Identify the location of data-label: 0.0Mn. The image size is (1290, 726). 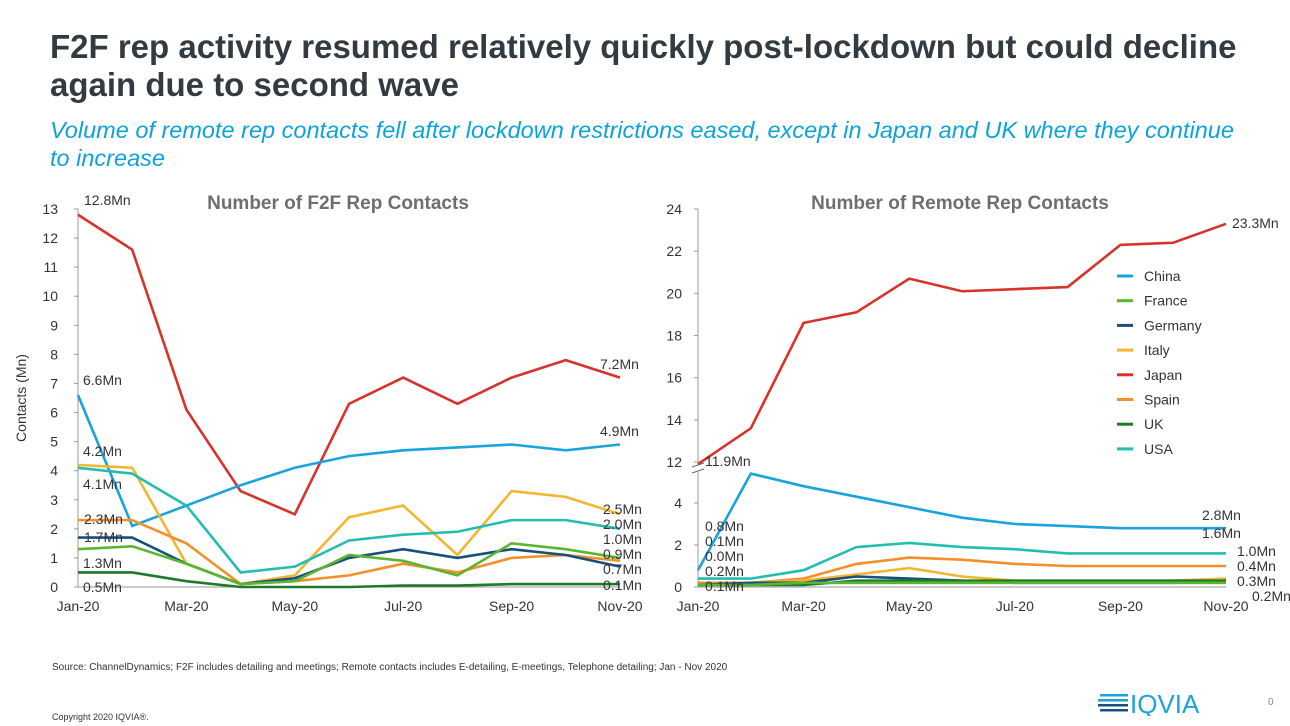
(724, 556).